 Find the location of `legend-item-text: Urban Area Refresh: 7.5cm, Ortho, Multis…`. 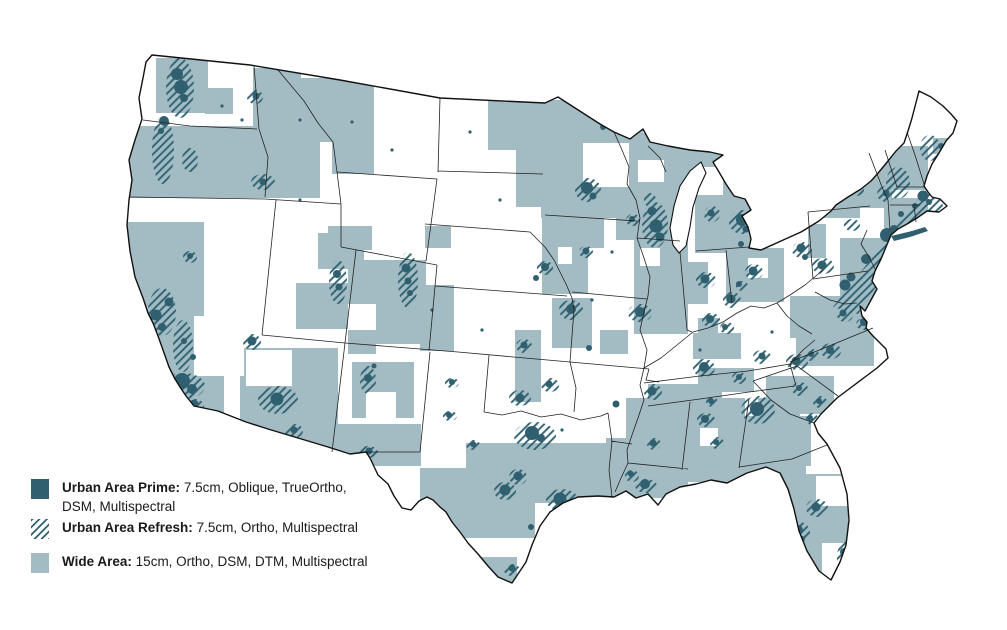

legend-item-text: Urban Area Refresh: 7.5cm, Ortho, Multis… is located at coordinates (210, 527).